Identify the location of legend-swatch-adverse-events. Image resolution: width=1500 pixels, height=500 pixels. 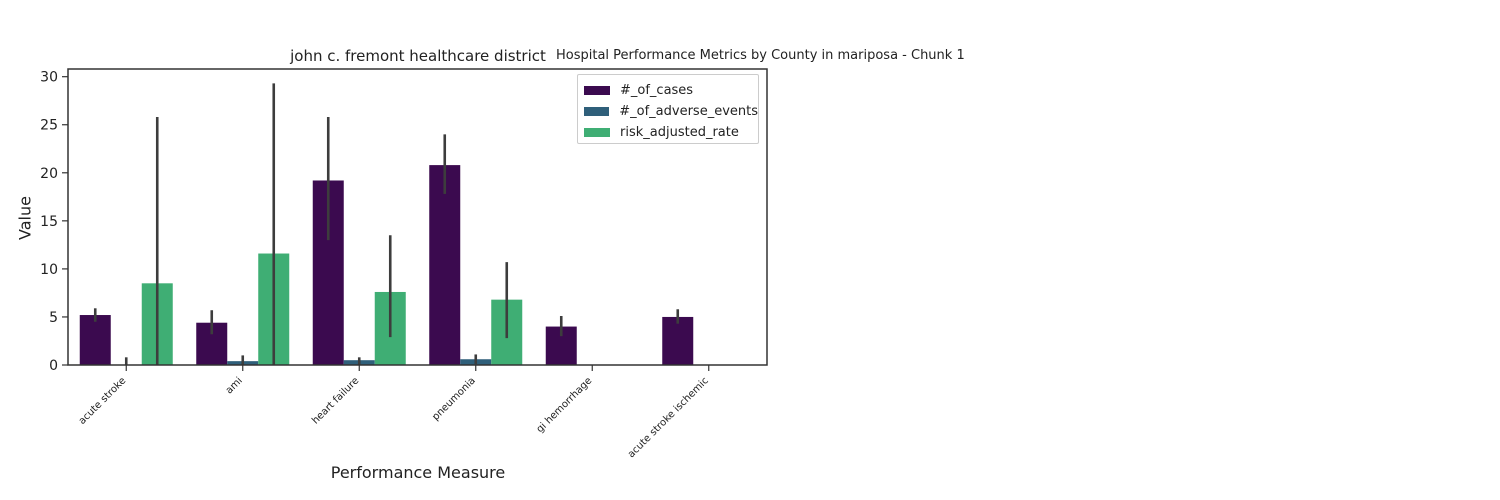
(597, 111).